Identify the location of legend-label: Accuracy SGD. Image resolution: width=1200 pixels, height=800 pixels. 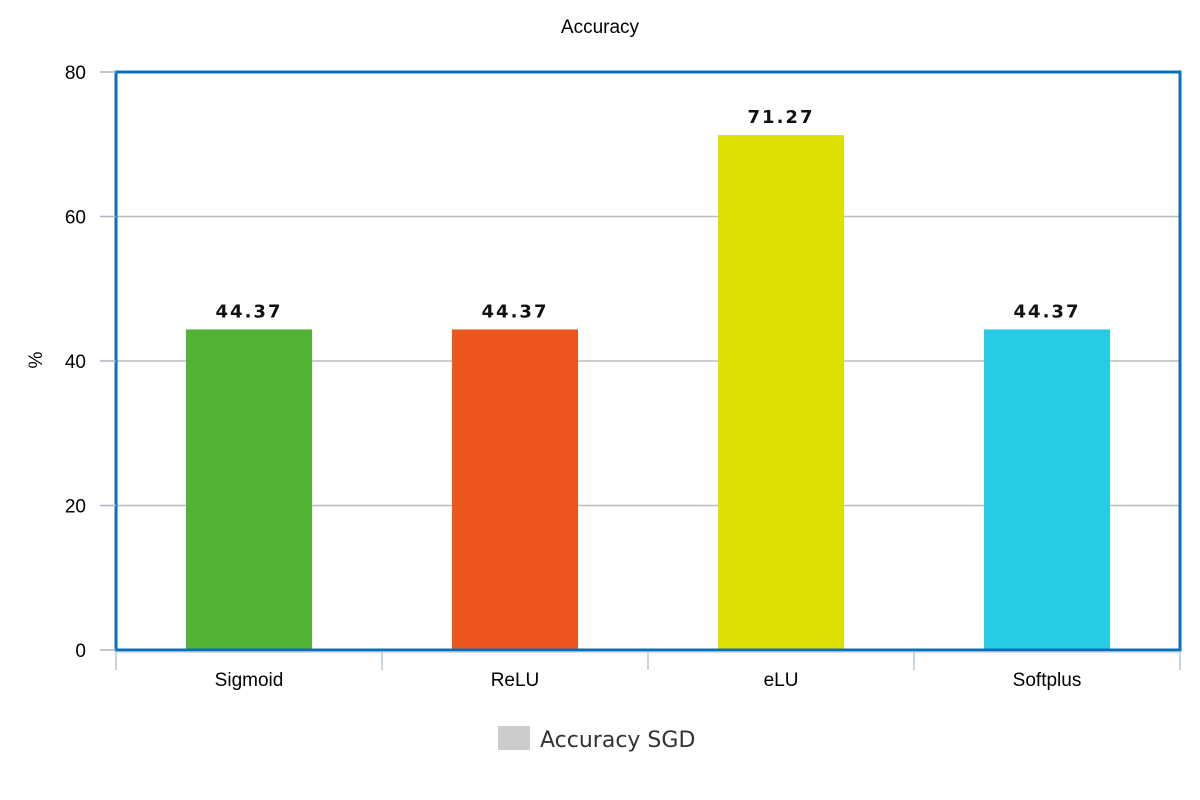
(617, 740).